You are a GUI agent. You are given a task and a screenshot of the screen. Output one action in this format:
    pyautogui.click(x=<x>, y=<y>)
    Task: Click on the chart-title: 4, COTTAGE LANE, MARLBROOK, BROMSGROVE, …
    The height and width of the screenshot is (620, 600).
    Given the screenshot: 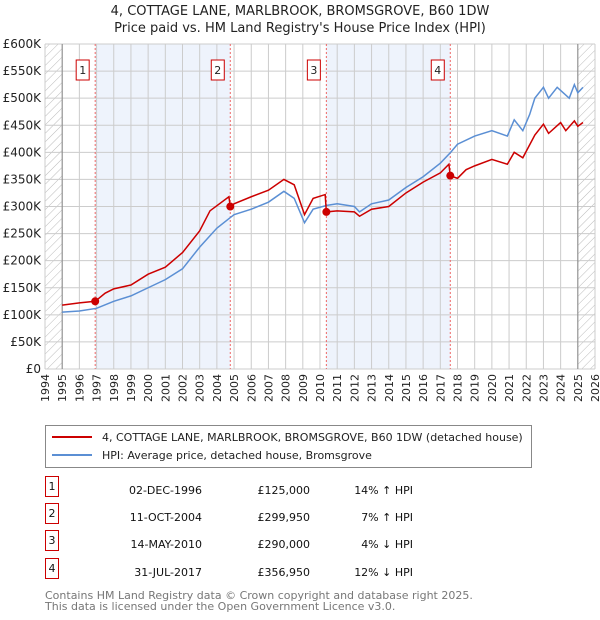 What is the action you would take?
    pyautogui.click(x=300, y=11)
    